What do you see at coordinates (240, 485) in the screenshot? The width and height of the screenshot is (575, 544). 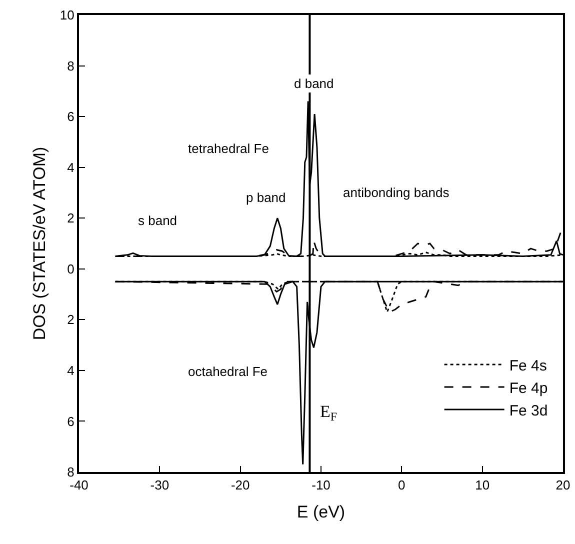 I see `x-tick-label: -20` at bounding box center [240, 485].